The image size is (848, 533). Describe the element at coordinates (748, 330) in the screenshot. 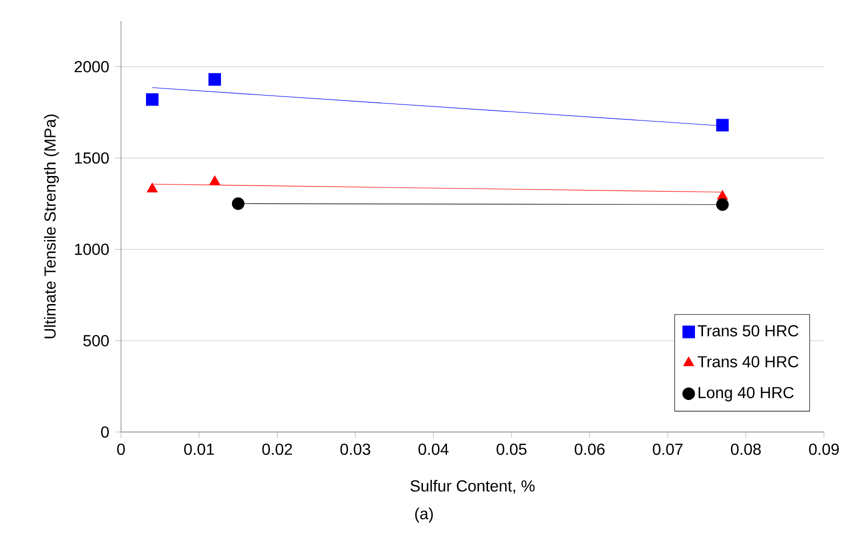

I see `legend-label: Trans 50 HRC` at that location.